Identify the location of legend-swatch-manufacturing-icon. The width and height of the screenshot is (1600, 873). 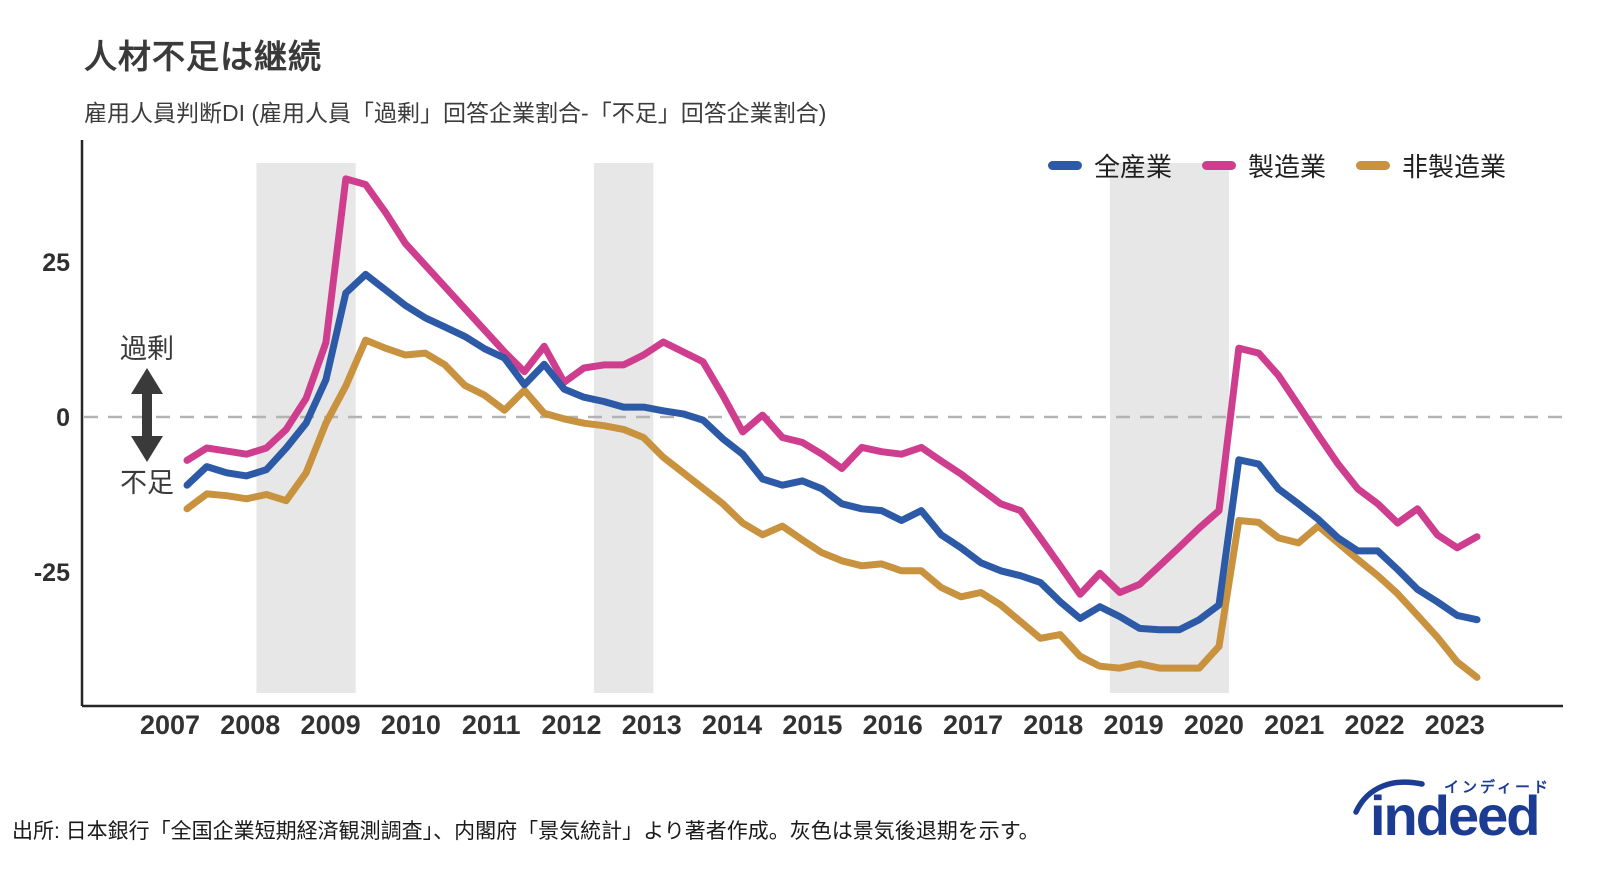
(1219, 165).